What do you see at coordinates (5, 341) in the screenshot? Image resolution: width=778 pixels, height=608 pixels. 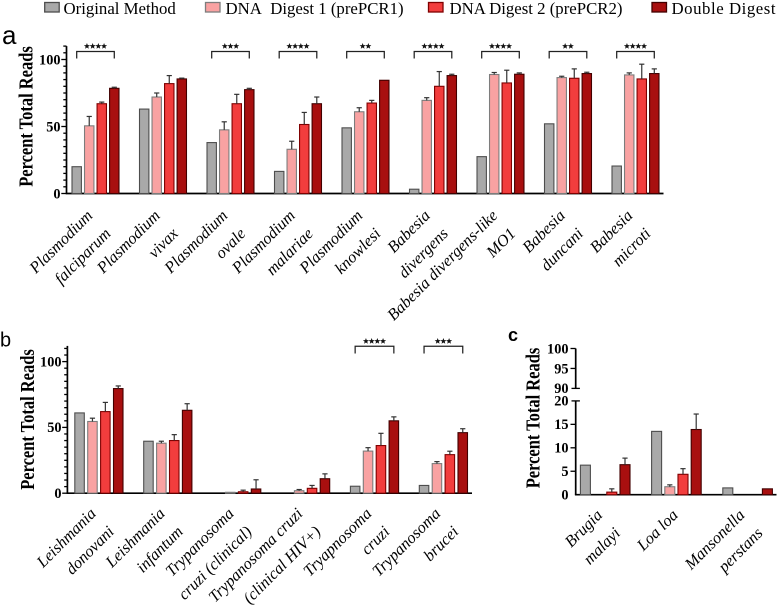 I see `svg-text: b` at bounding box center [5, 341].